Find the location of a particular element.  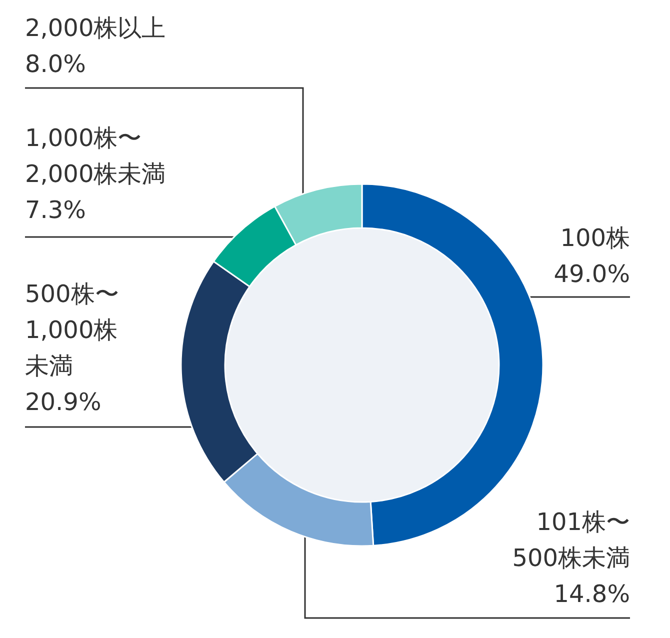

slice-label: 1,000株〜2,000株未満 is located at coordinates (95, 156).